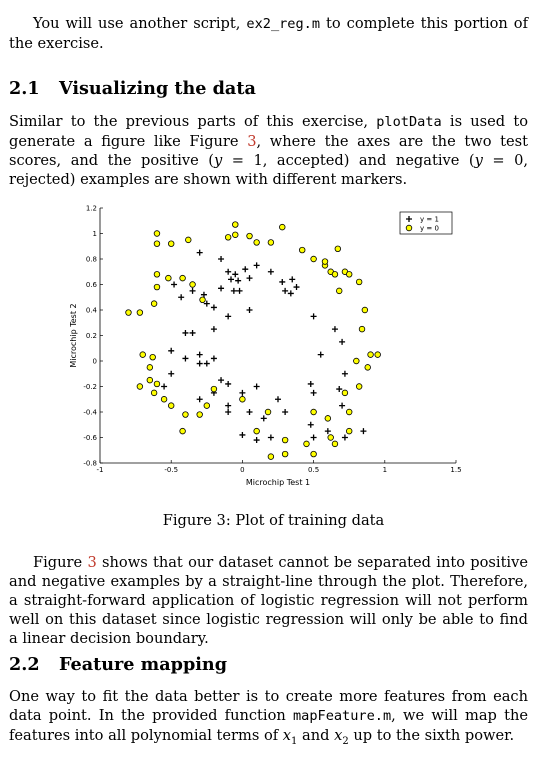  I want to click on x-tick-label: -0.5, so click(171, 470).